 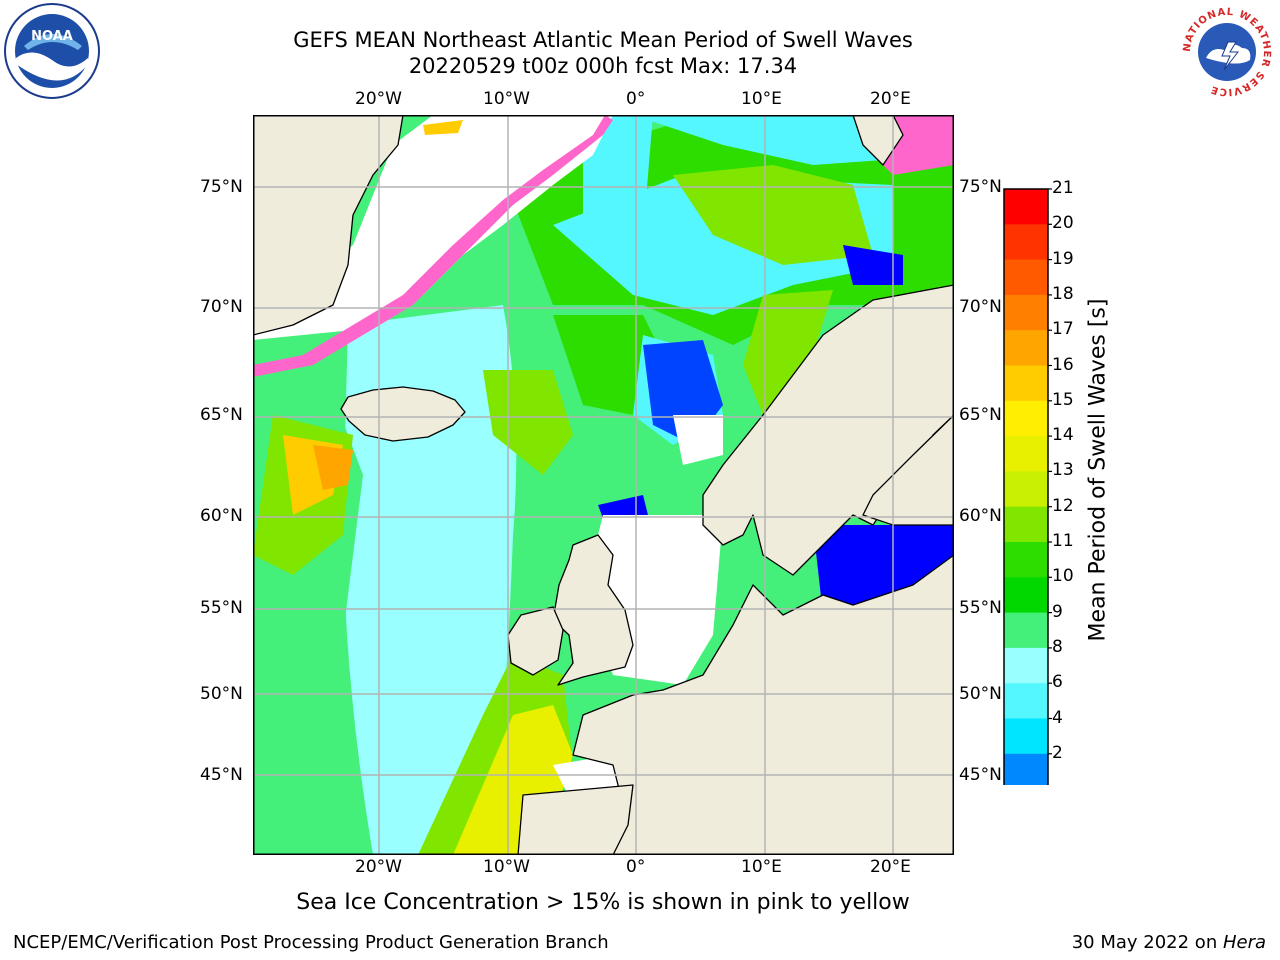 What do you see at coordinates (980, 307) in the screenshot?
I see `lat-label-right: 70°N` at bounding box center [980, 307].